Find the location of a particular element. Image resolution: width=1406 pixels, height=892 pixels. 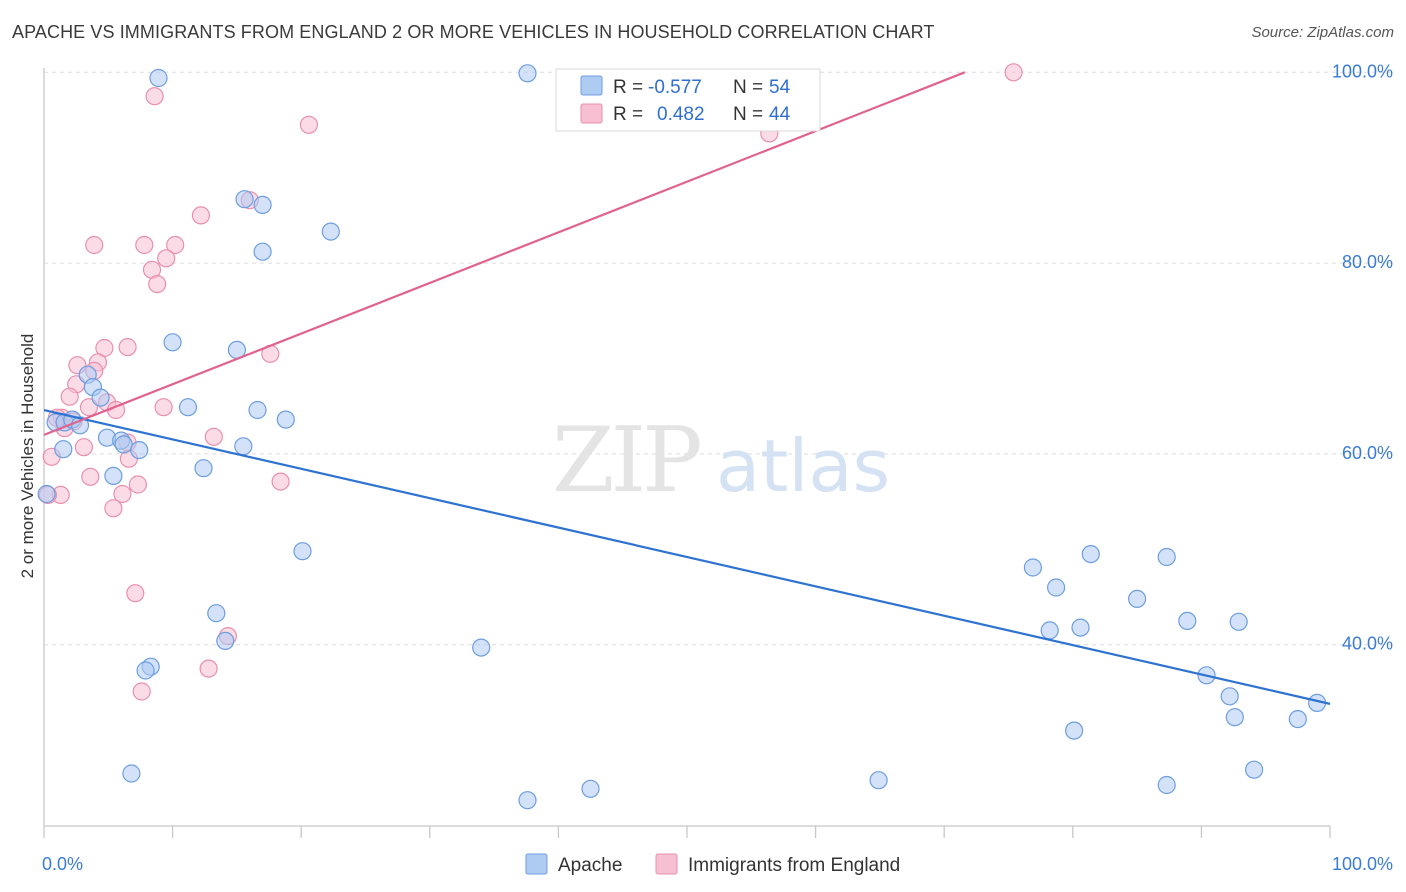

england-r-label: R = is located at coordinates (628, 114).